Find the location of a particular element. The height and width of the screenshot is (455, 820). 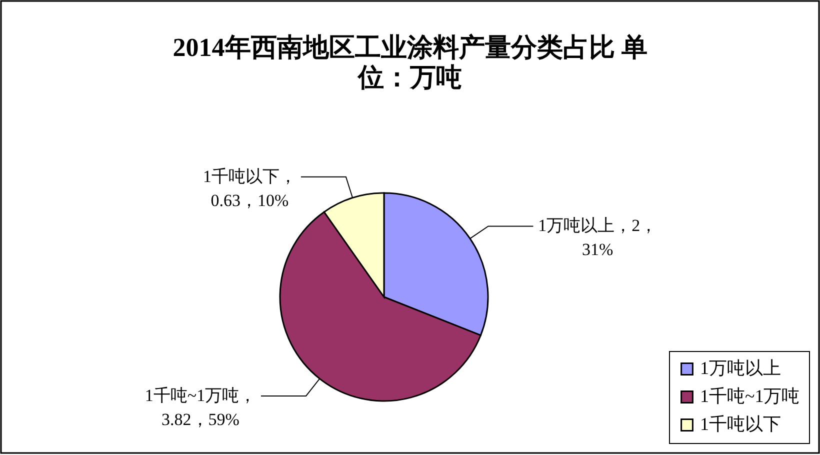

data-label: 1千吨以下，0.63，10% is located at coordinates (250, 188).